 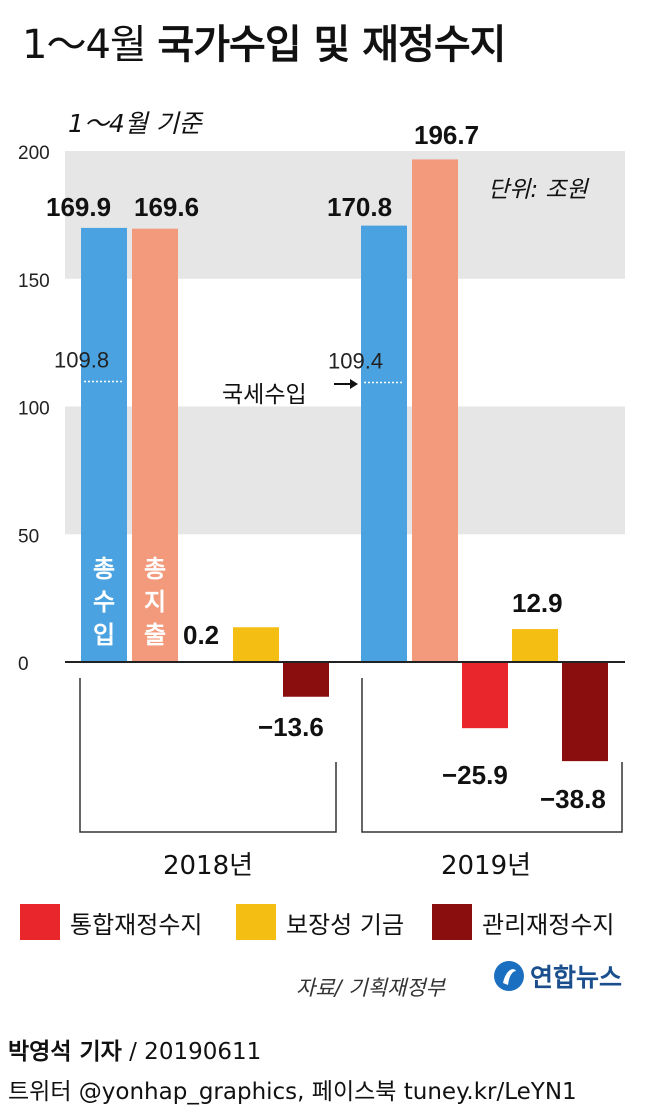 I want to click on value-label-4-0: −13.6, so click(x=291, y=727).